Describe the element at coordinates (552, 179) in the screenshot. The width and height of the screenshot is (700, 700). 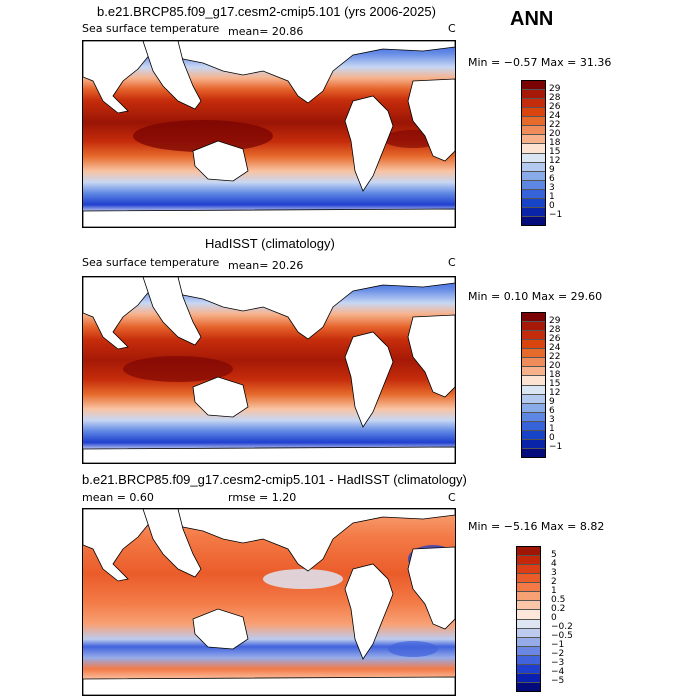
I see `colorbar-tick-label: 6` at that location.